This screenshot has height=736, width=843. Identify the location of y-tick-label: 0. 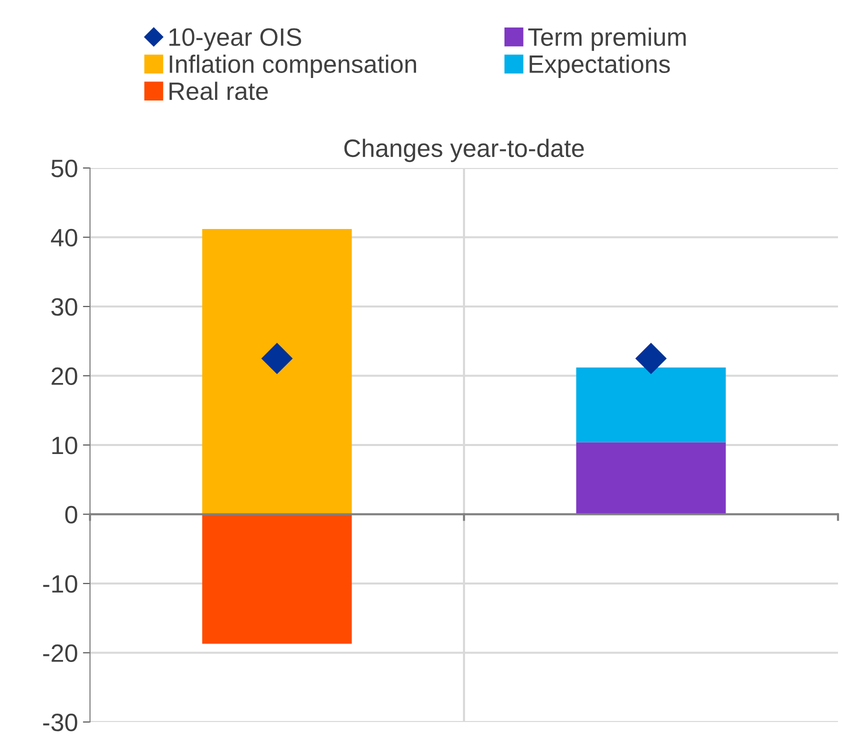
(71, 515).